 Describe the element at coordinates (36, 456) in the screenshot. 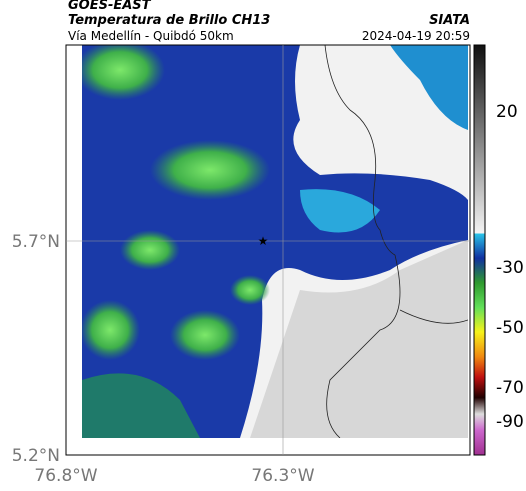

I see `lat-label: 5.2°N` at that location.